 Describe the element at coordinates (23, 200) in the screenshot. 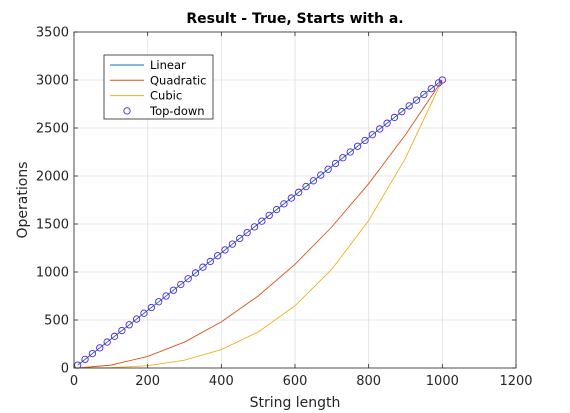

I see `y-axis-label: Operations` at that location.